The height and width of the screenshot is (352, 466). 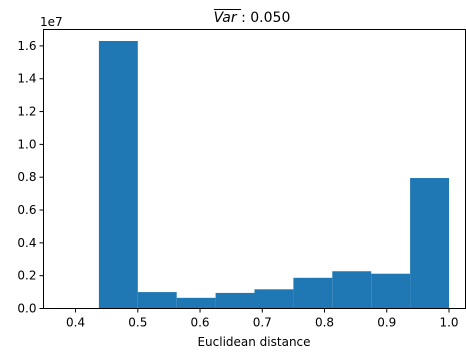 I want to click on y-tick-label: 0.0, so click(x=26, y=309).